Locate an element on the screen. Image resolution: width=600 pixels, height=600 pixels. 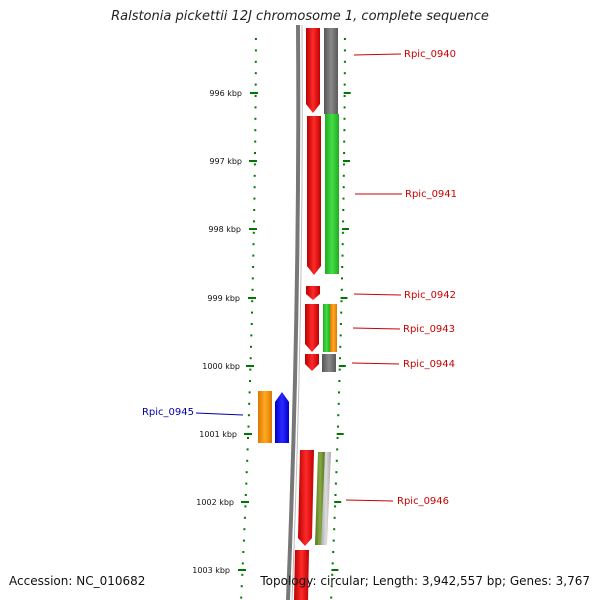
outer-guide-dots is located at coordinates (340, 318).